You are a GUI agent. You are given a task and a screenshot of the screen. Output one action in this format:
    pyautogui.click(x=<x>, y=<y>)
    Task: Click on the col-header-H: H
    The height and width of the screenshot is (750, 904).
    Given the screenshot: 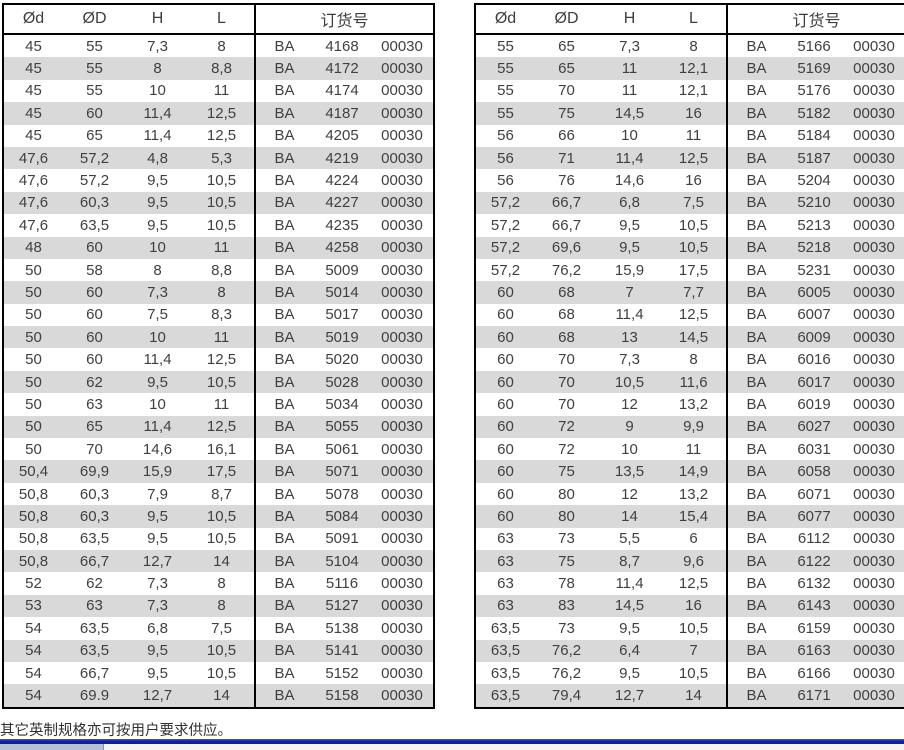 What is the action you would take?
    pyautogui.click(x=157, y=19)
    